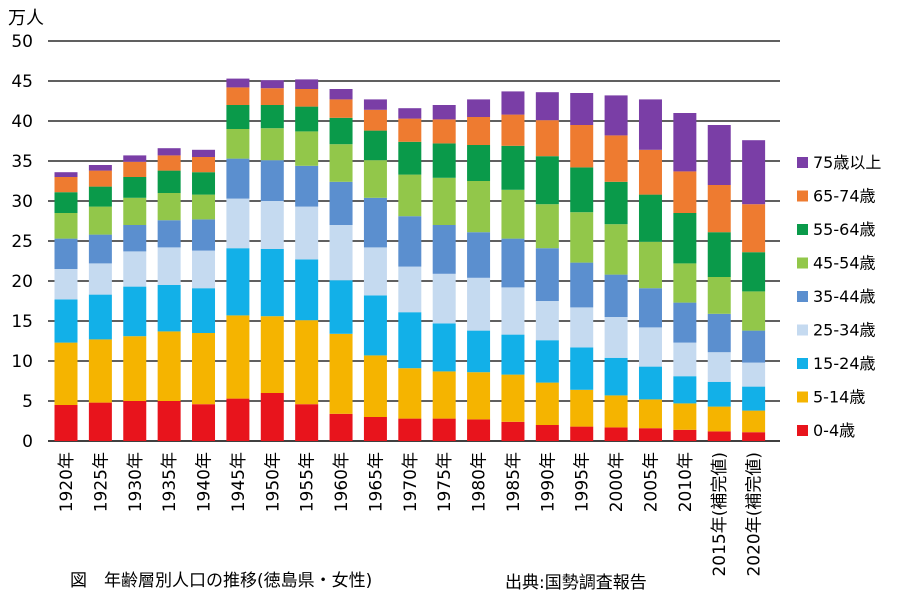  What do you see at coordinates (308, 482) in the screenshot?
I see `x-tick-label: 1955年` at bounding box center [308, 482].